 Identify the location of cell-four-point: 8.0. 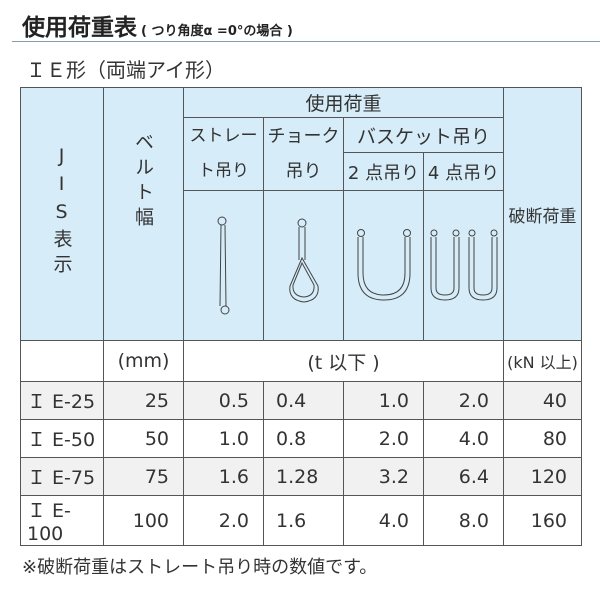
(463, 520).